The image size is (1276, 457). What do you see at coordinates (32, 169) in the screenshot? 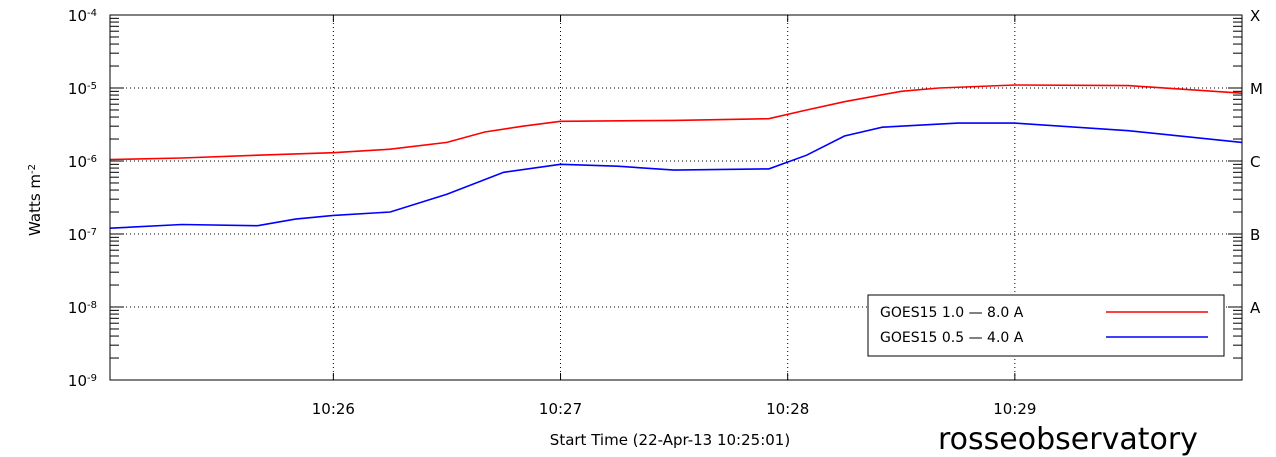
I see `y-axis-label-exponent: -2` at bounding box center [32, 169].